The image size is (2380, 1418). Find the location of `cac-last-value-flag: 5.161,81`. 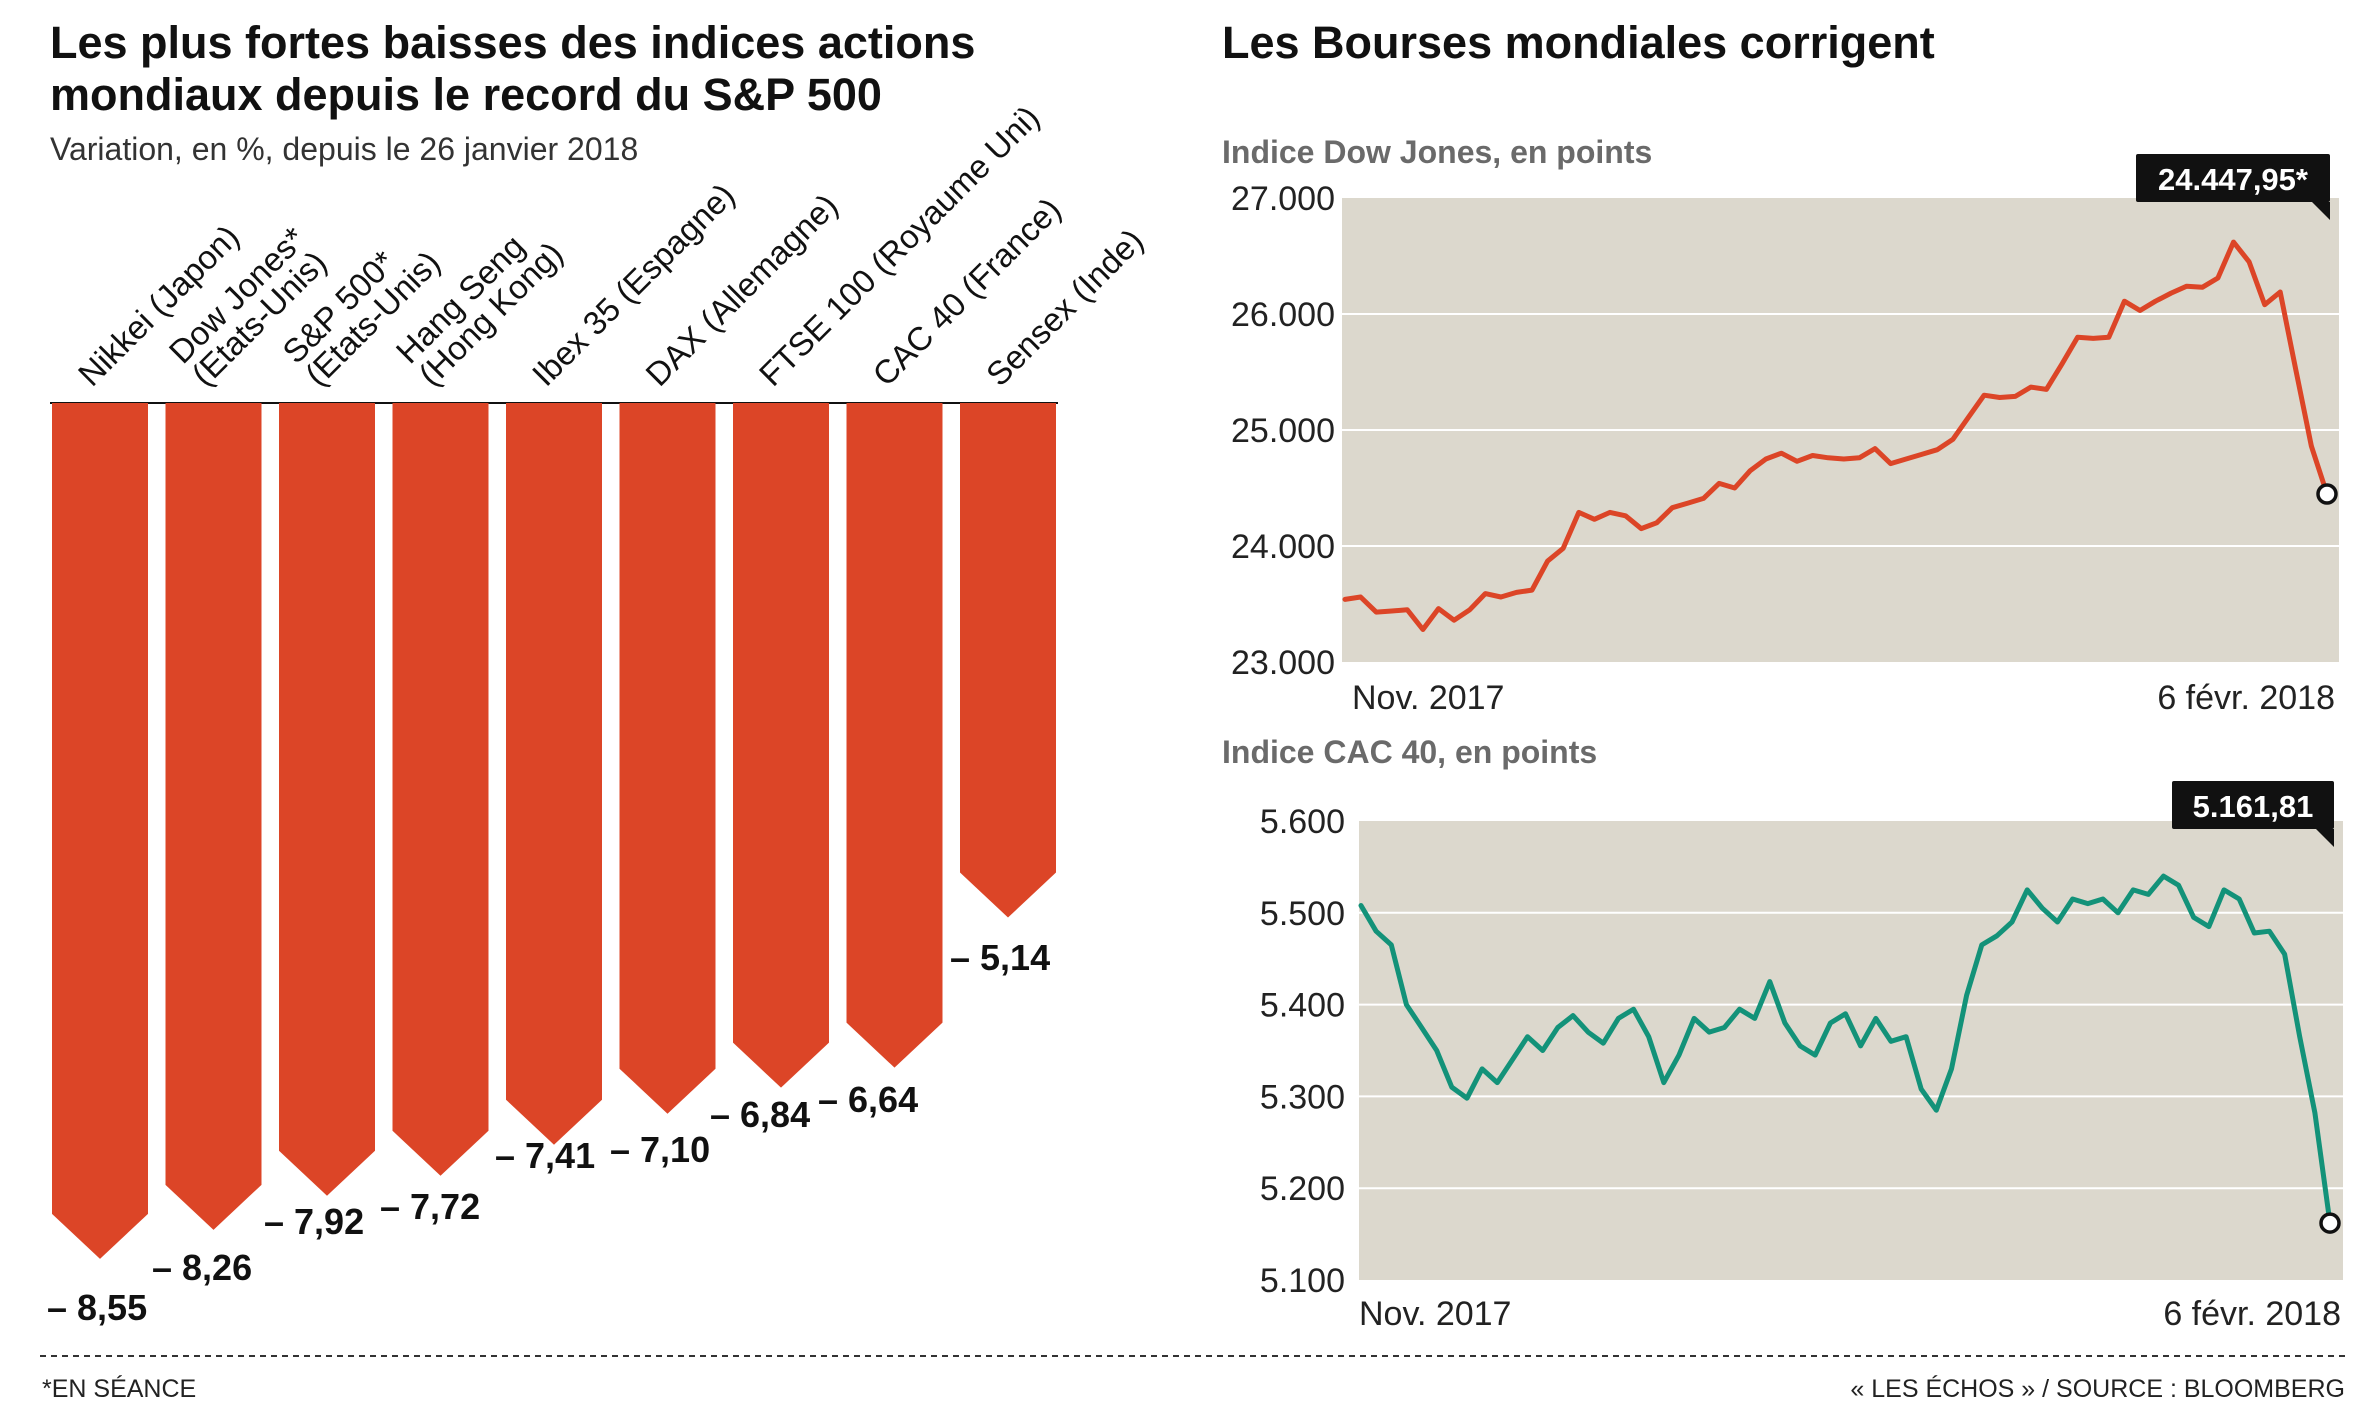

cac-last-value-flag: 5.161,81 is located at coordinates (2253, 814).